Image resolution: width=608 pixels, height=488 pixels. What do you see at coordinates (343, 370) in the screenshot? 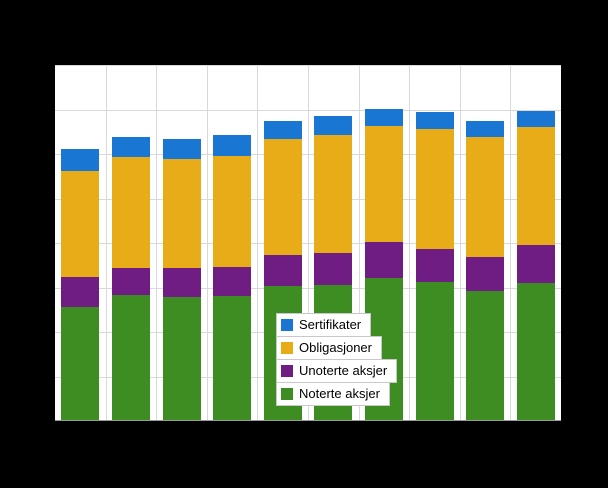
I see `legend-label: Unoterte aksjer` at bounding box center [343, 370].